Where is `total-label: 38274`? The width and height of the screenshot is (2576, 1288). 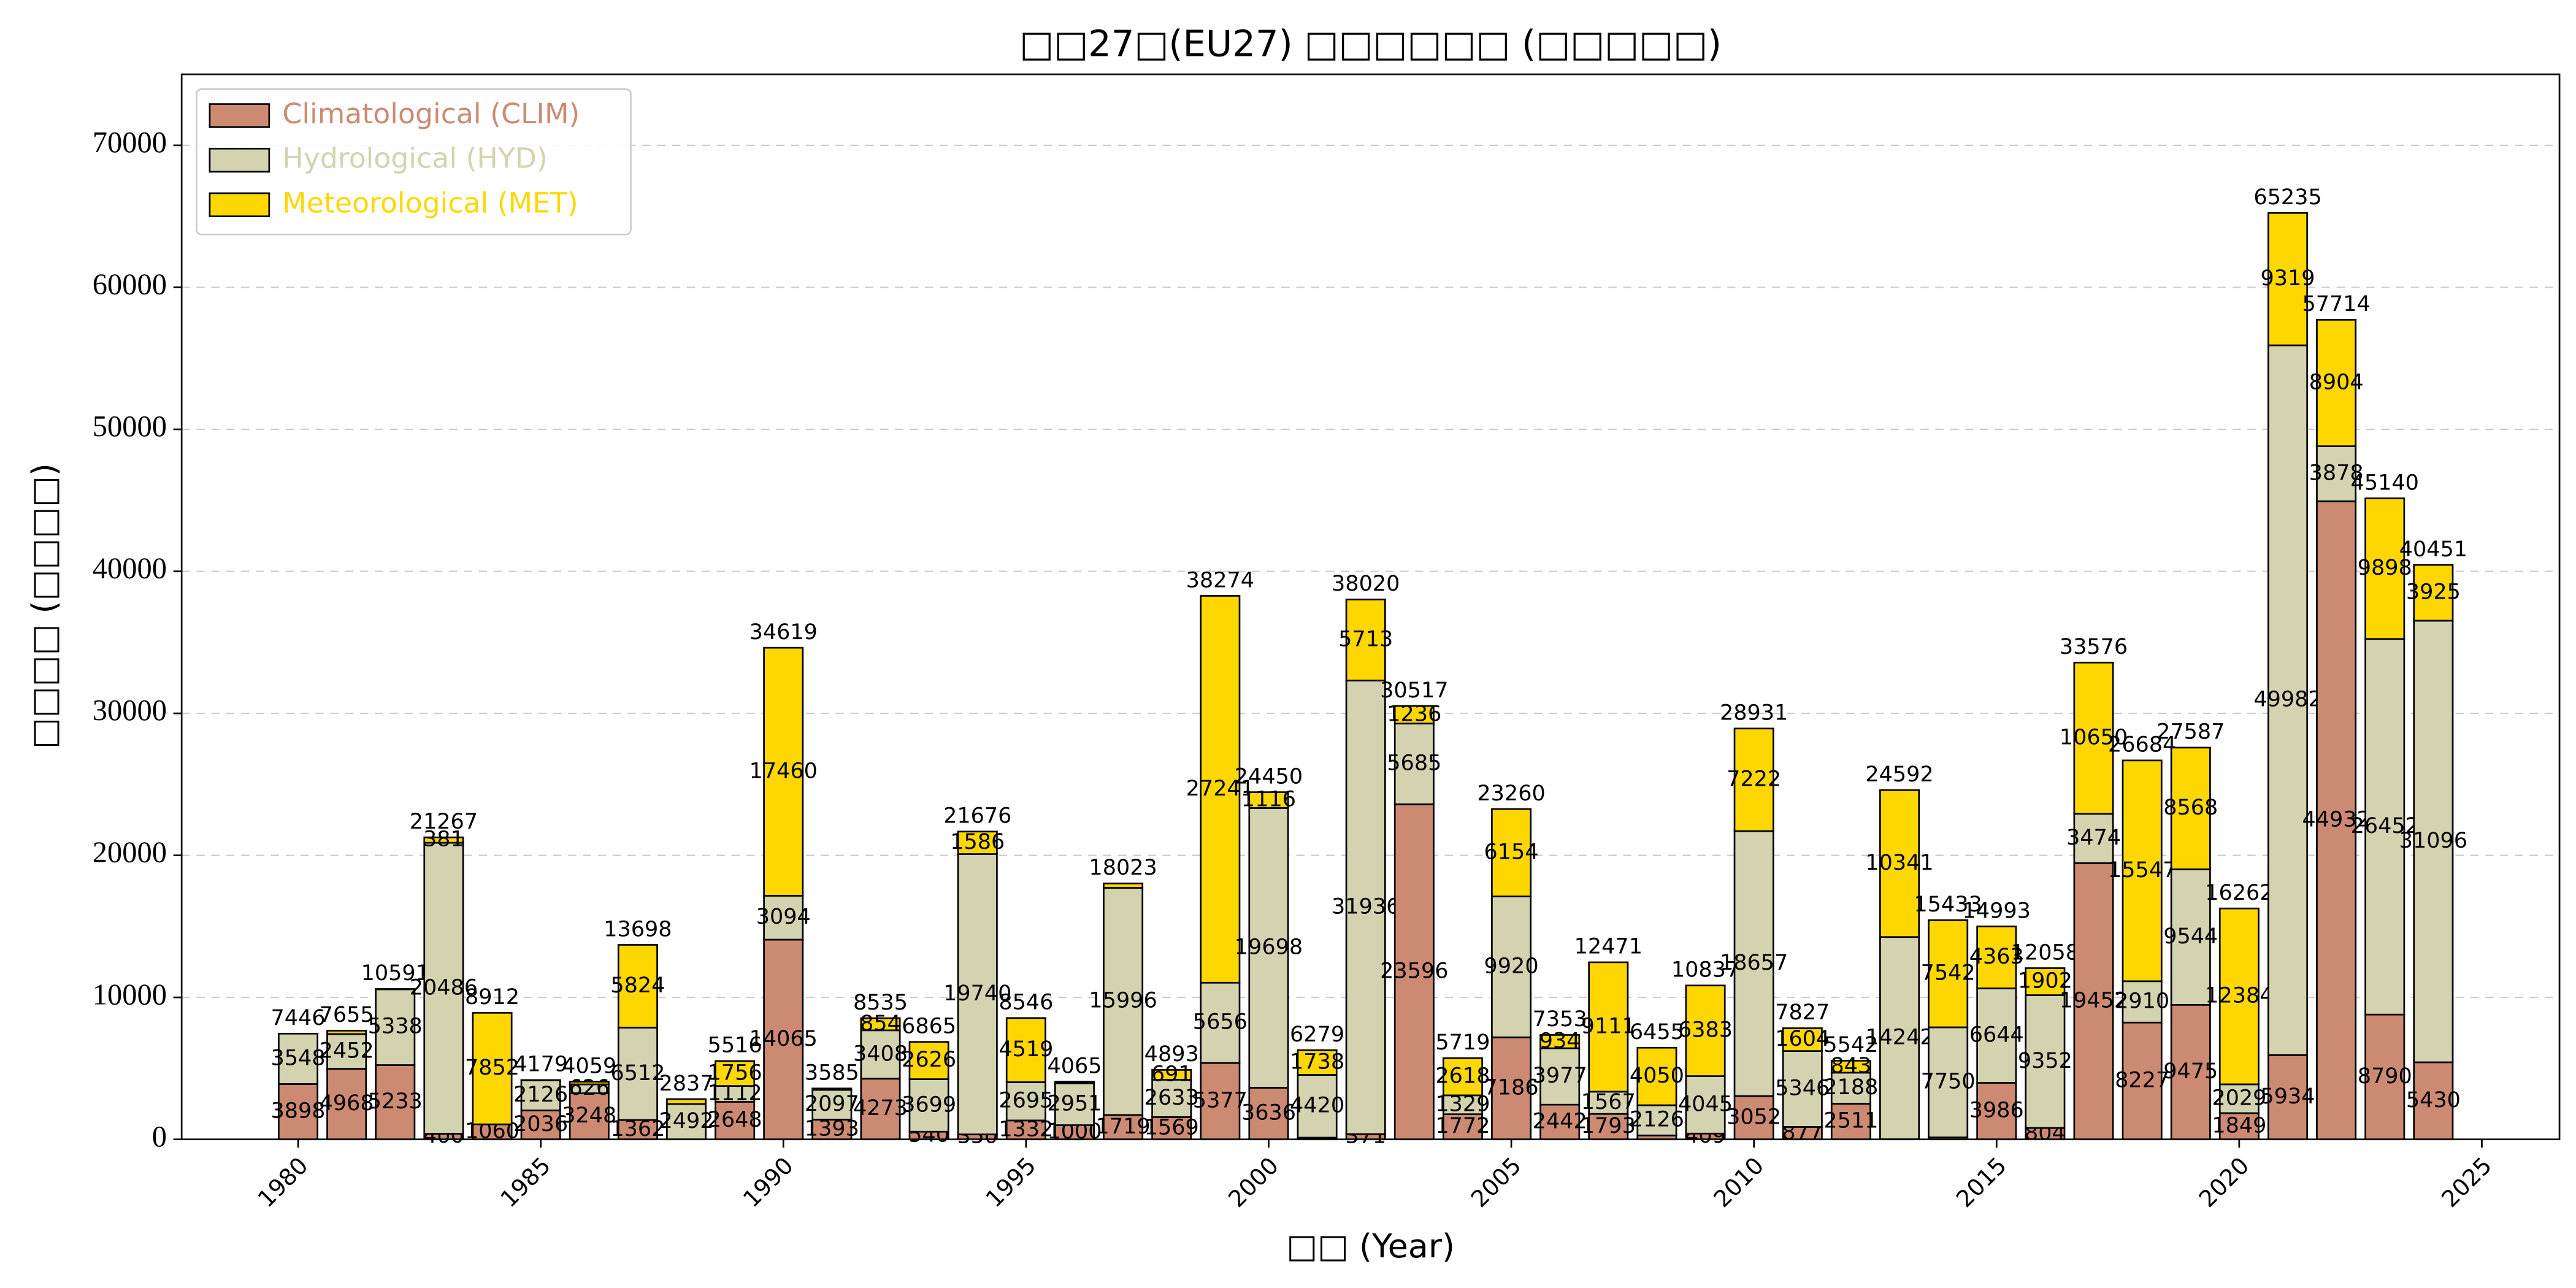
total-label: 38274 is located at coordinates (1220, 580).